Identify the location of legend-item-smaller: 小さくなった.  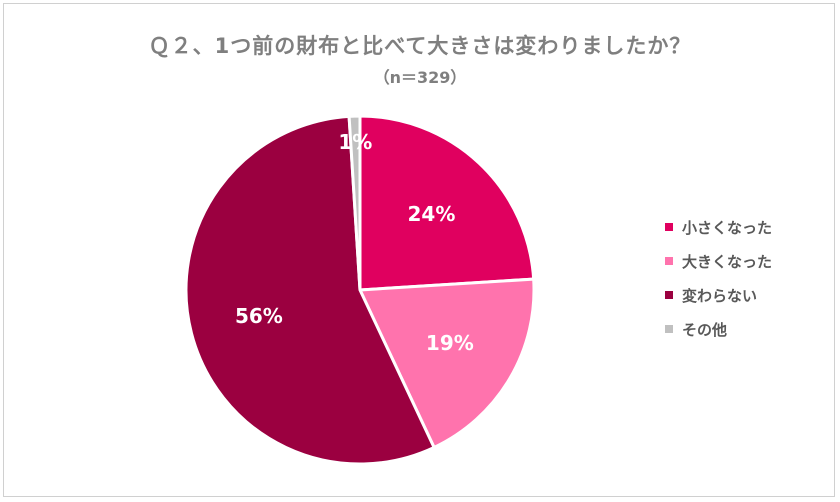
(718, 227).